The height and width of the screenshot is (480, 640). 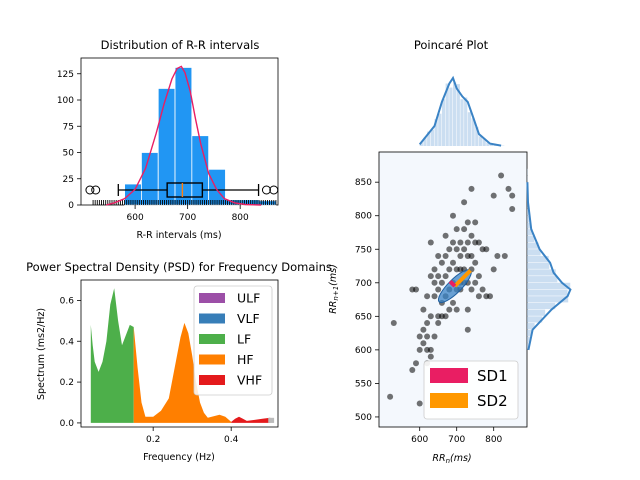 I want to click on legend-label-ulf: ULF, so click(x=248, y=298).